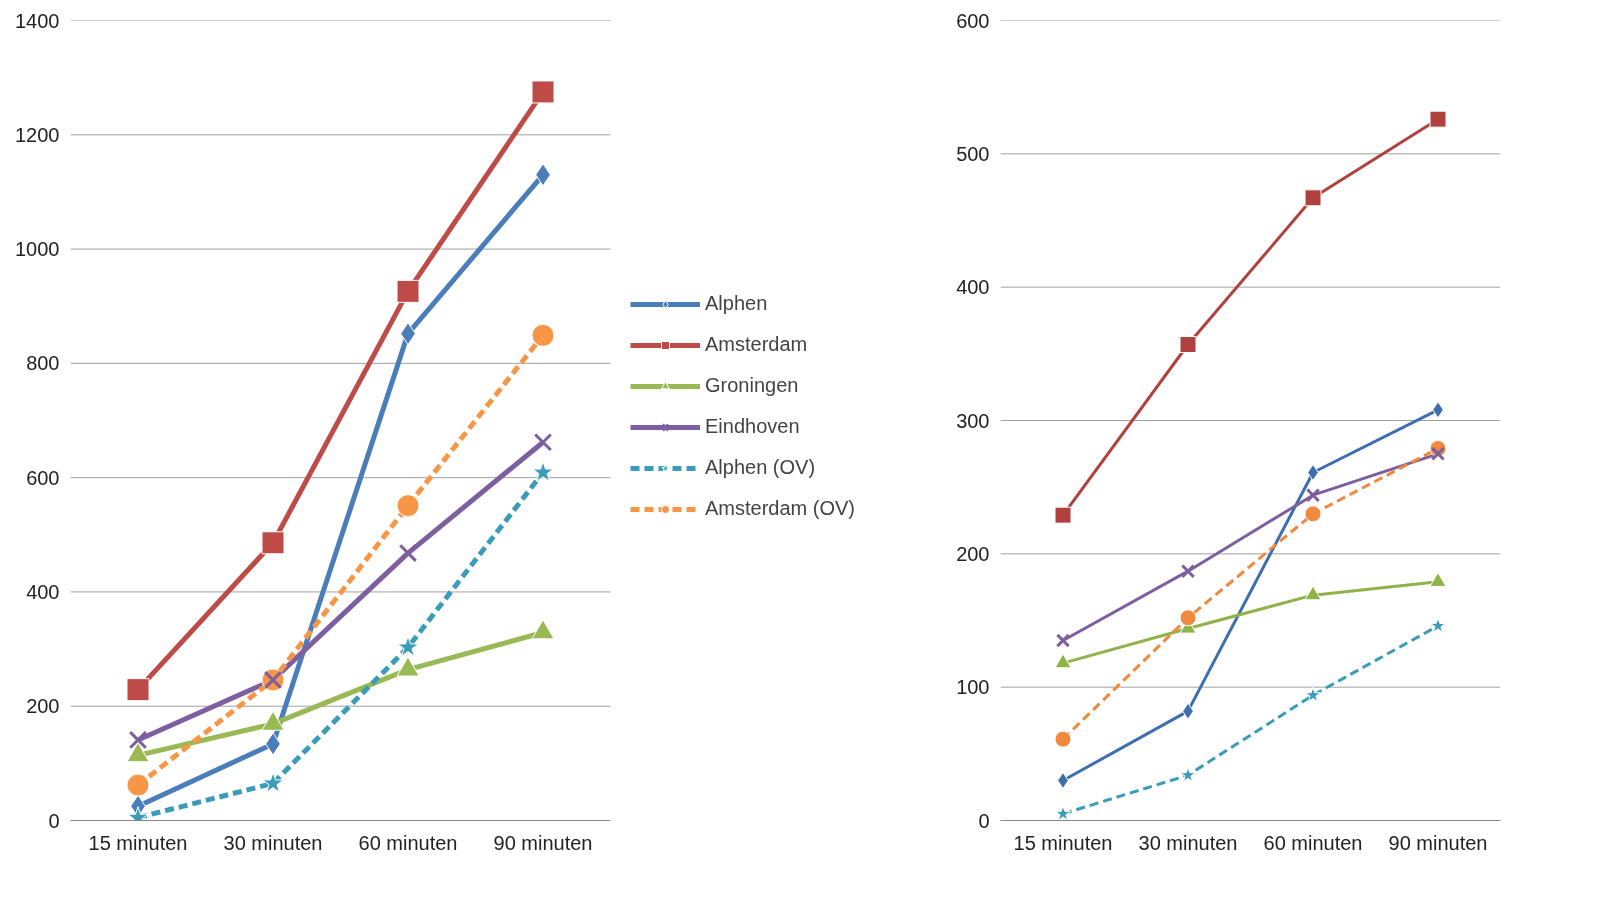 The height and width of the screenshot is (908, 1604). What do you see at coordinates (973, 420) in the screenshot?
I see `y-tick-label: 300` at bounding box center [973, 420].